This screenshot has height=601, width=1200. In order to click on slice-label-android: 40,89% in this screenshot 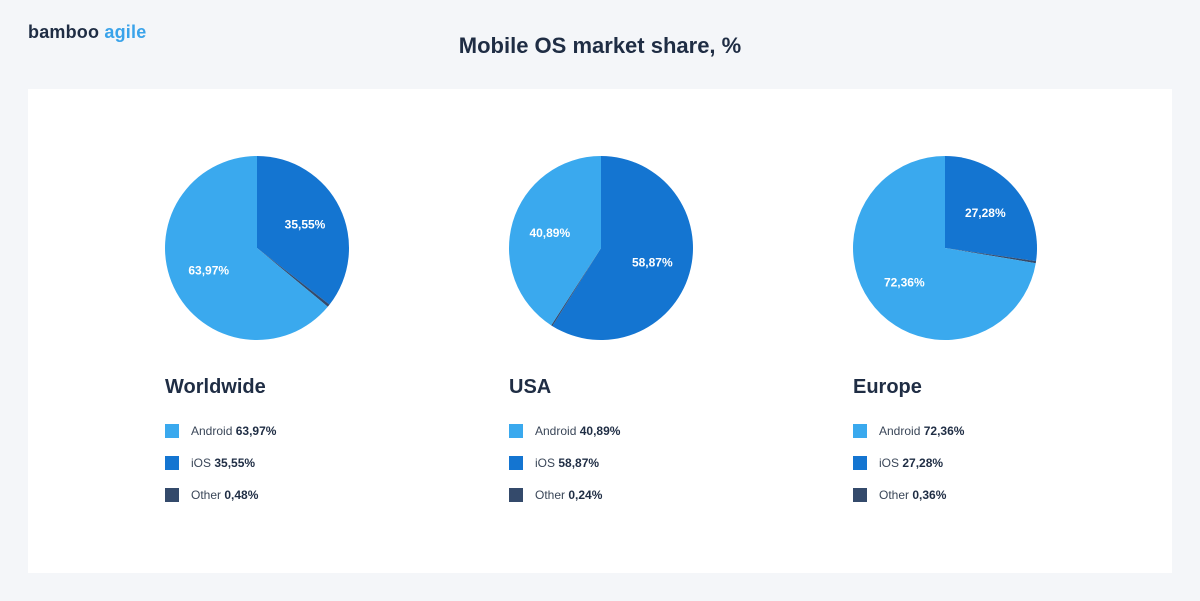, I will do `click(549, 233)`.